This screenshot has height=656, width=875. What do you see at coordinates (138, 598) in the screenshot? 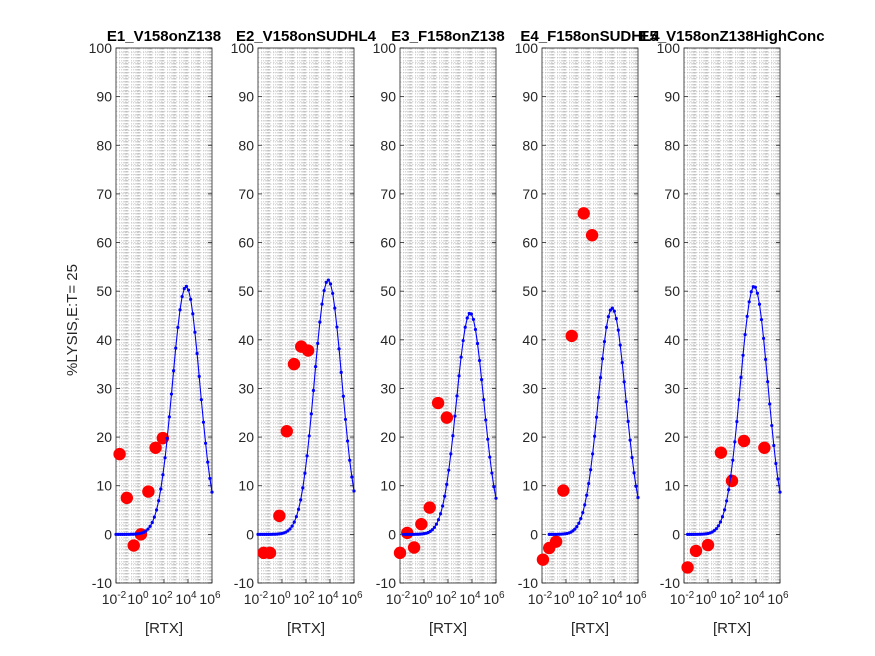
I see `x-tick-label: 10⁰` at bounding box center [138, 598].